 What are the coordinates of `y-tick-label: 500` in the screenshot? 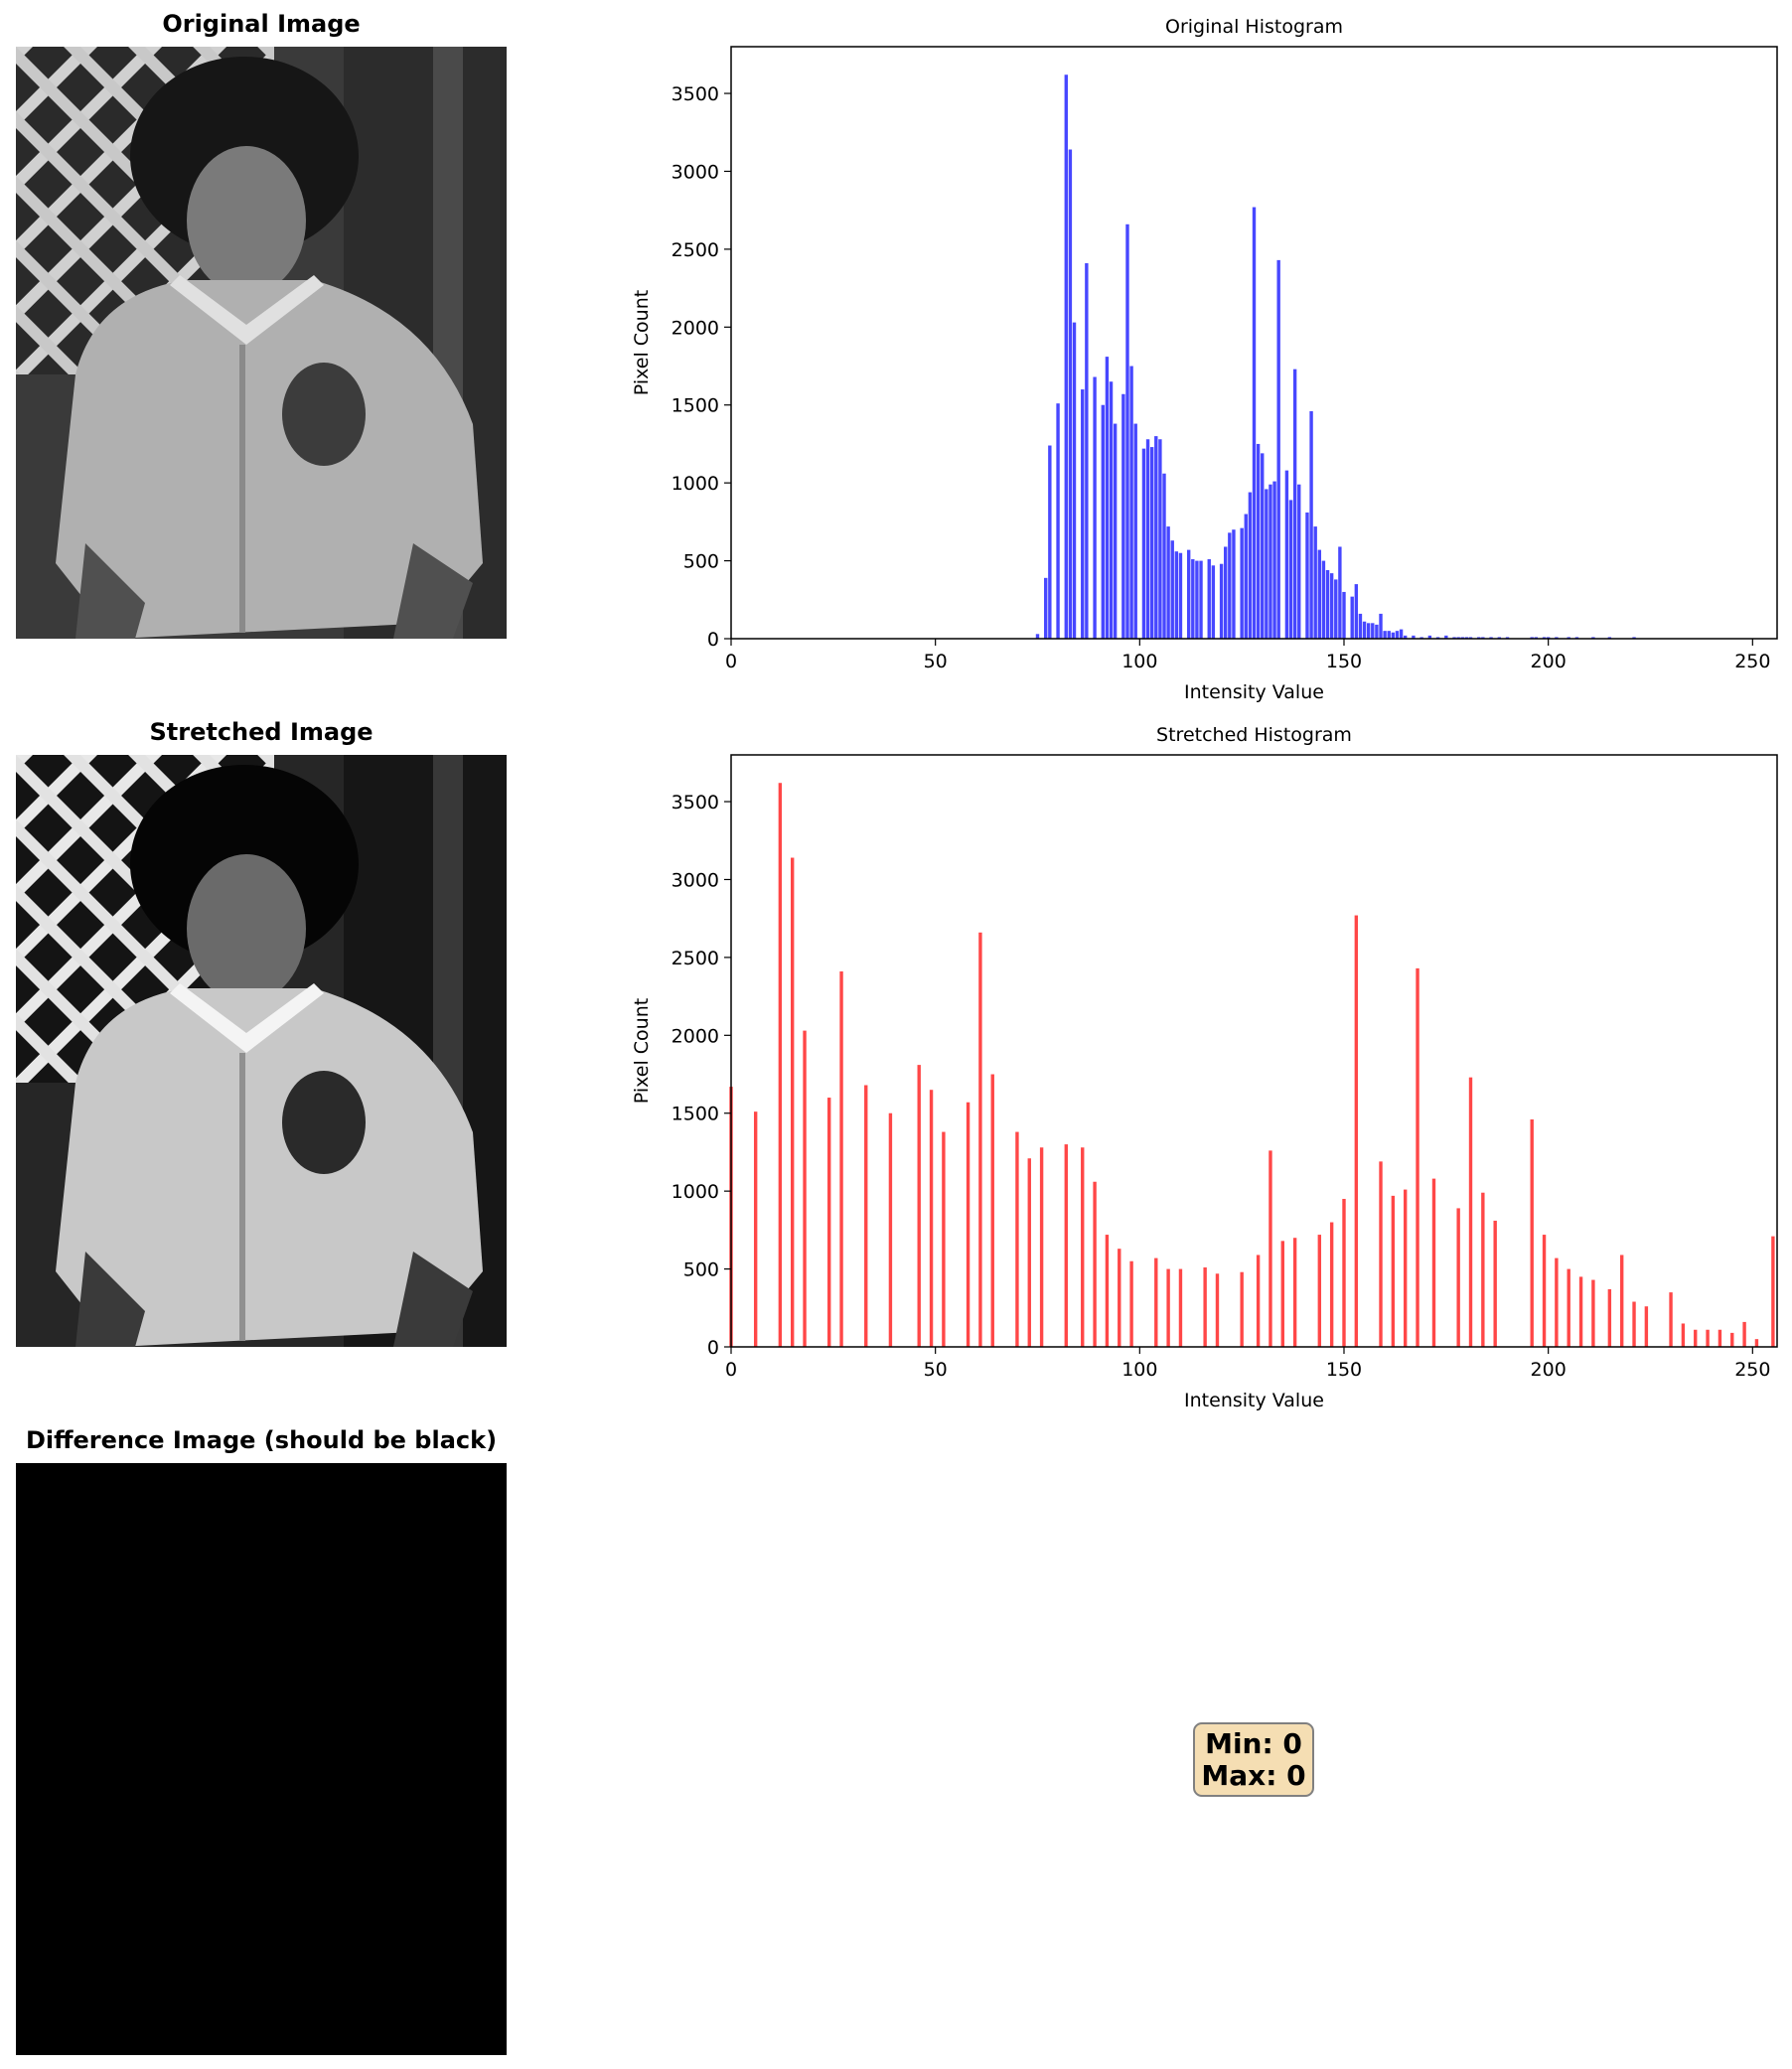 It's located at (701, 1270).